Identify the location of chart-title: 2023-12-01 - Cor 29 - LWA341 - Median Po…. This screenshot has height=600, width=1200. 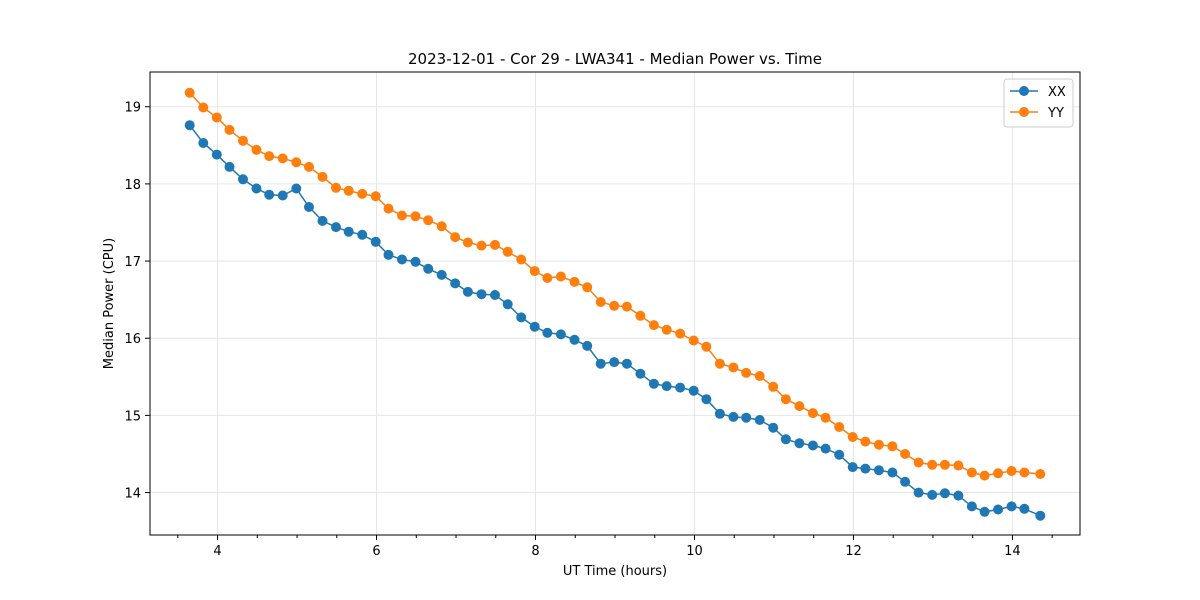
(615, 59).